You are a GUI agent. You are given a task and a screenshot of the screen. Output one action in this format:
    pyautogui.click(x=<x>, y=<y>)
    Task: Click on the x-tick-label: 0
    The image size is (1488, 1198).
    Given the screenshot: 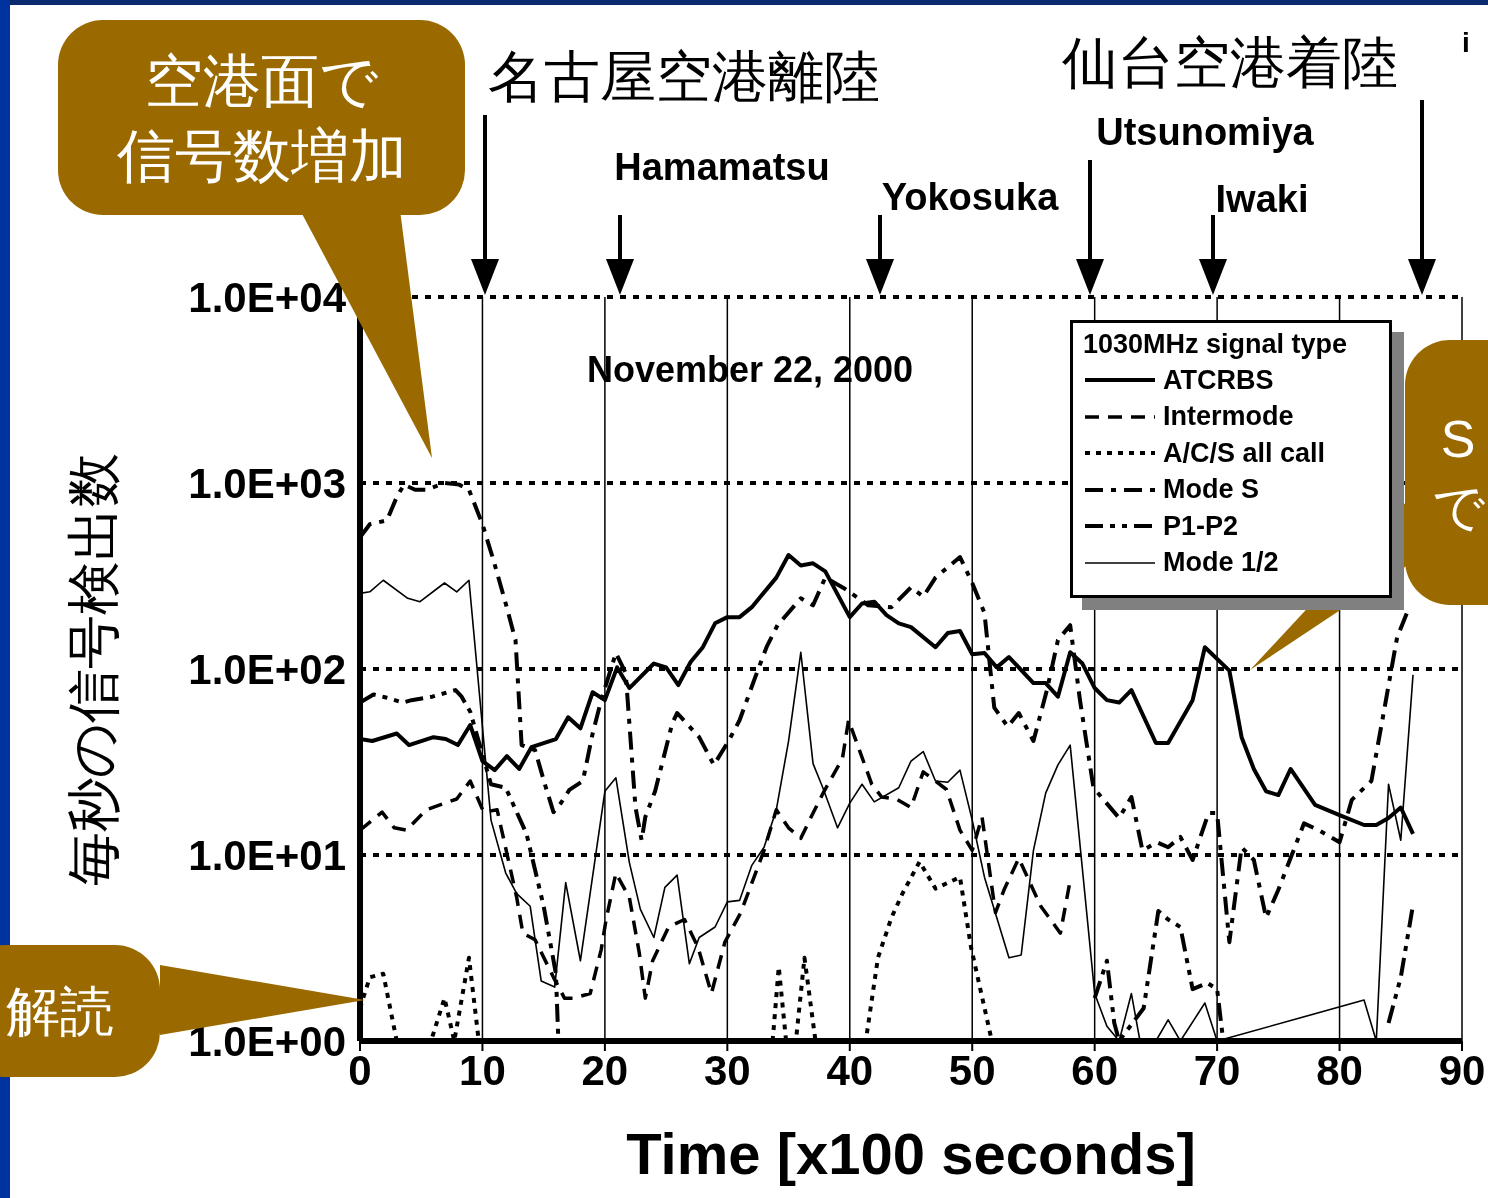 What is the action you would take?
    pyautogui.click(x=360, y=1070)
    